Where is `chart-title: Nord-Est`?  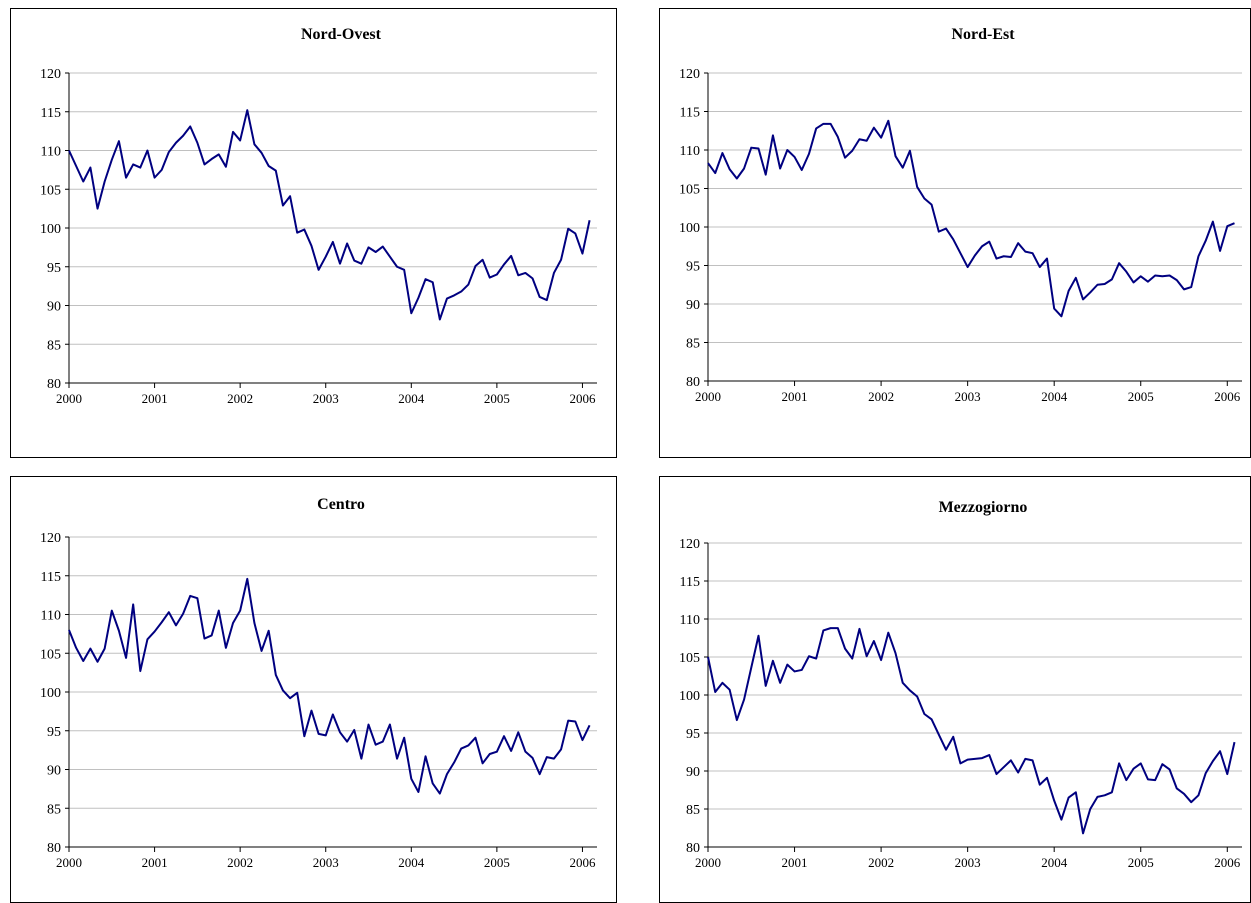 chart-title: Nord-Est is located at coordinates (983, 34).